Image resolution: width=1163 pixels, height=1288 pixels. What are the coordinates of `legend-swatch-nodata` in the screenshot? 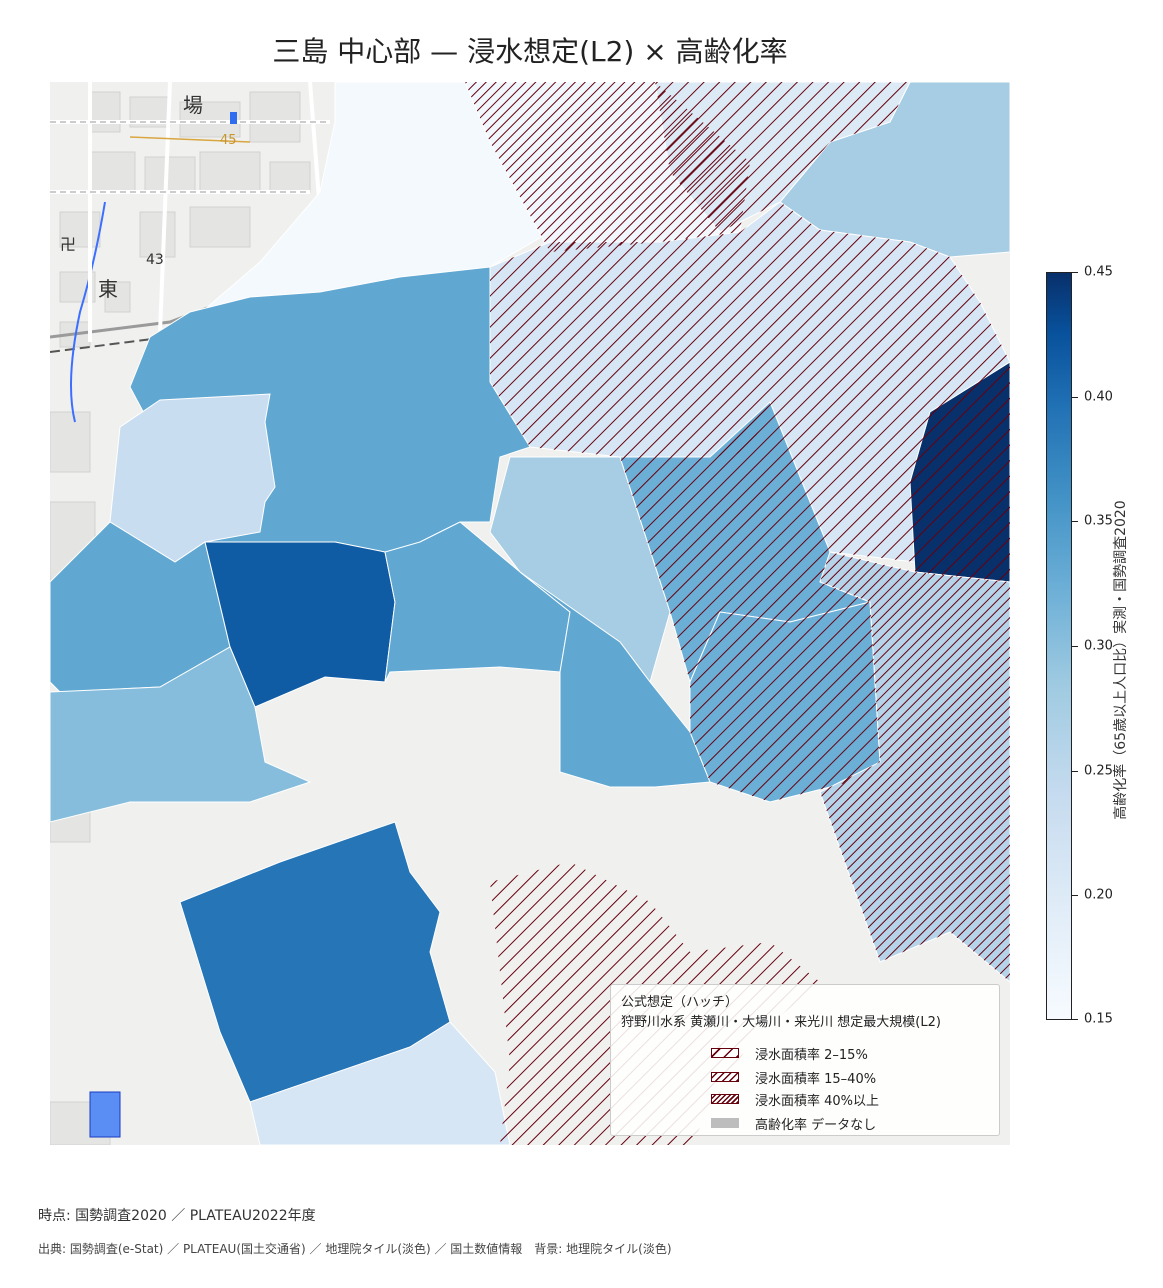 It's located at (725, 1123).